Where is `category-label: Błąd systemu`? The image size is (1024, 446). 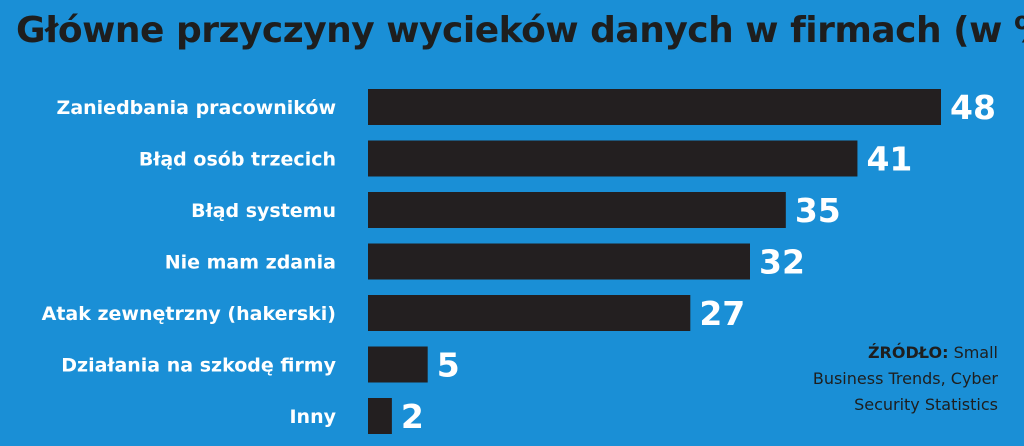
category-label: Błąd systemu is located at coordinates (263, 211).